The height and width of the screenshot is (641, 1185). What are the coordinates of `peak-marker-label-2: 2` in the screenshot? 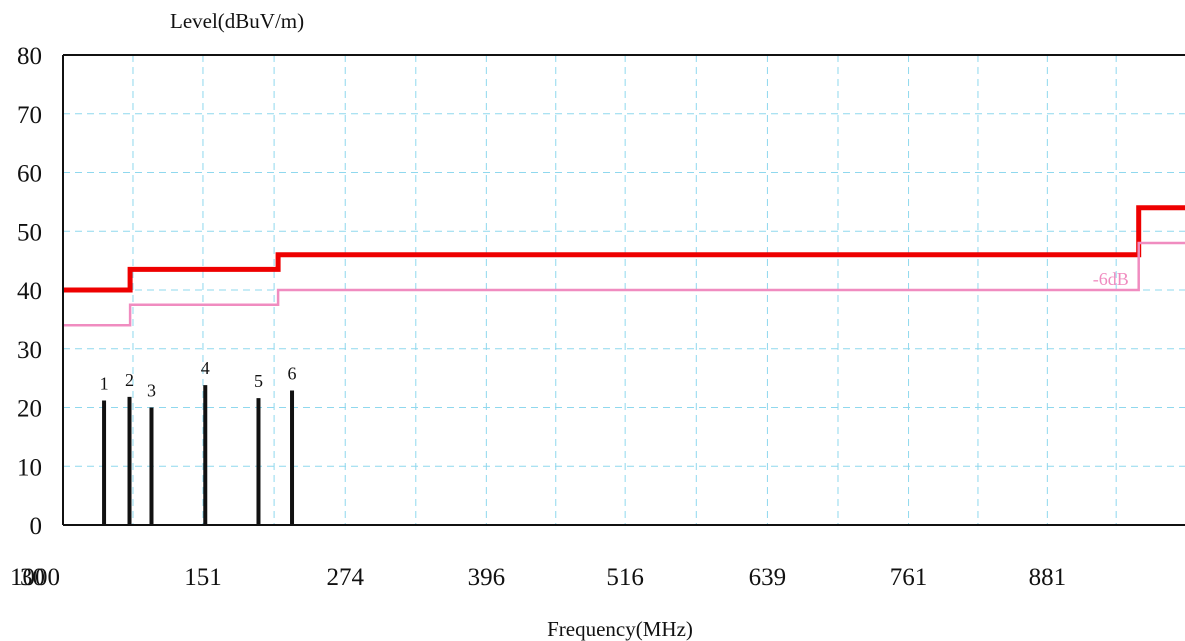 It's located at (129, 380).